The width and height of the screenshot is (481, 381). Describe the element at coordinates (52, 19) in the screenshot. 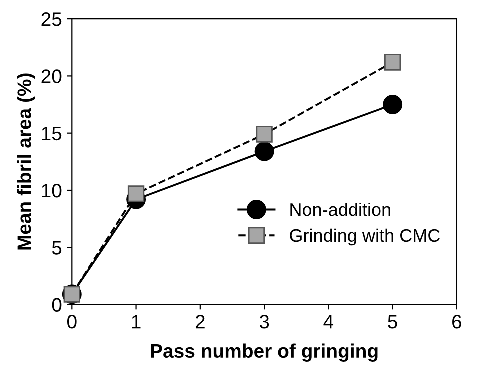

I see `y-tick-label: 25` at that location.